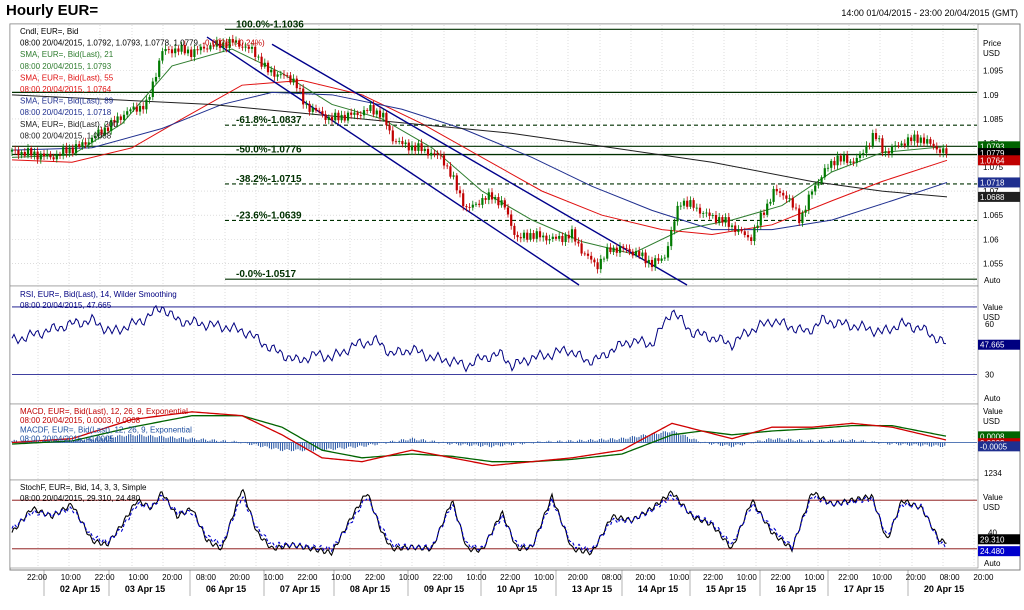  What do you see at coordinates (269, 215) in the screenshot?
I see `fib-level-label: -23.6%-1.0639` at bounding box center [269, 215].